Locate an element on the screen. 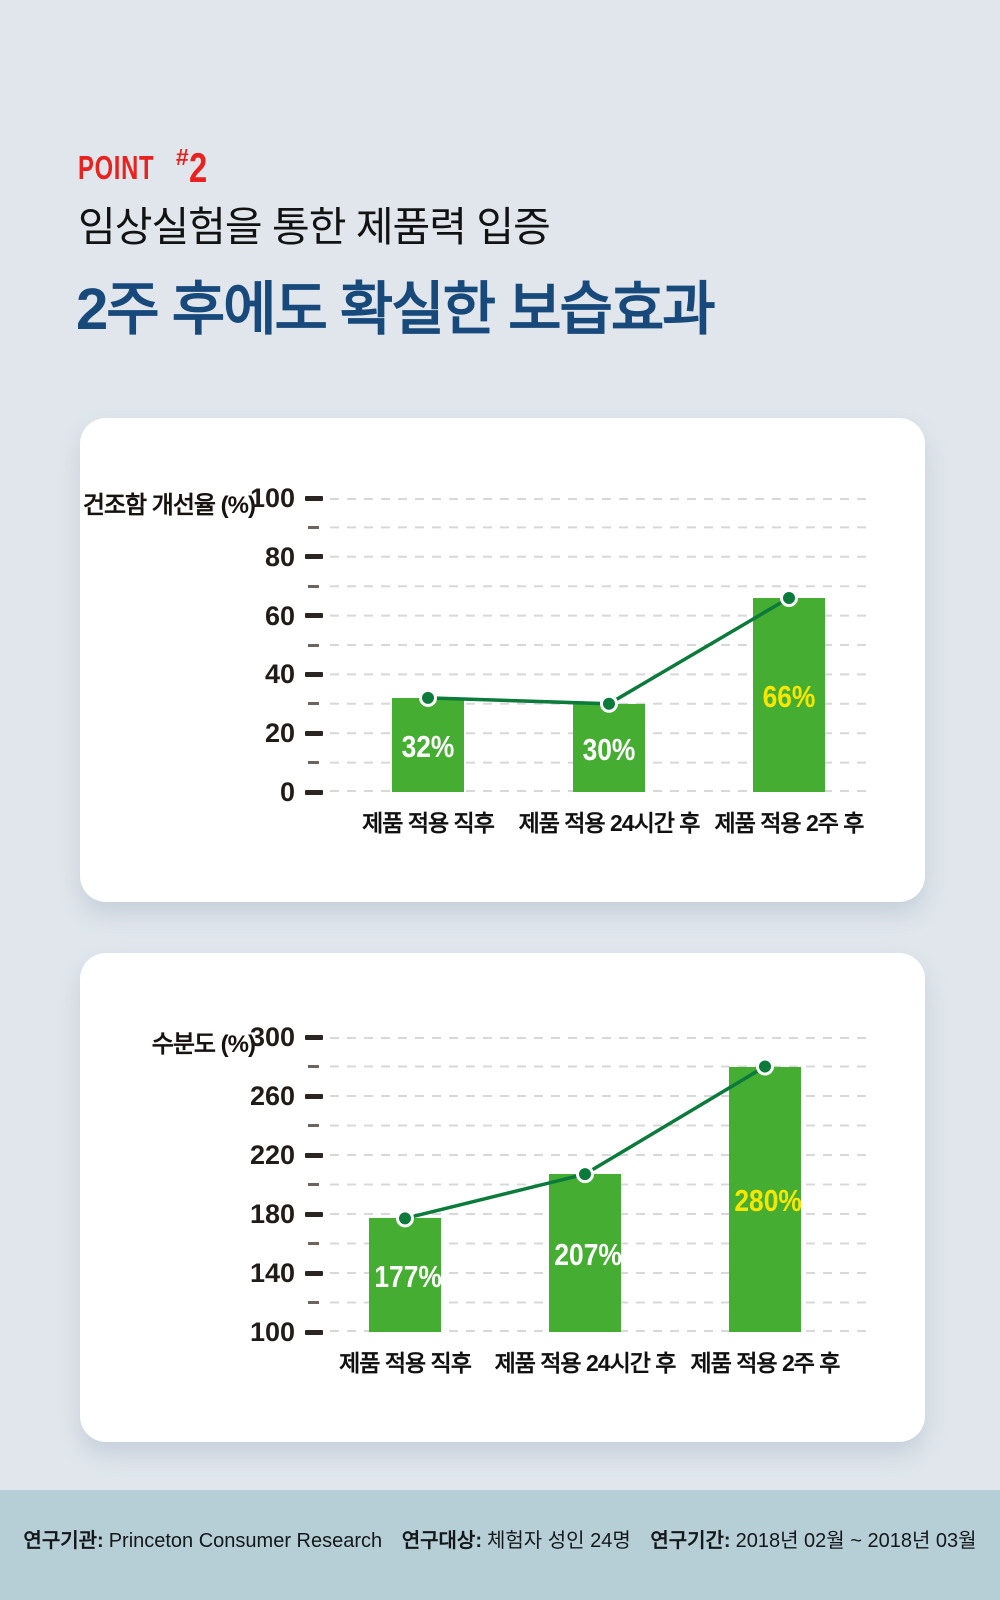  y-tick-label: 300 is located at coordinates (272, 1037).